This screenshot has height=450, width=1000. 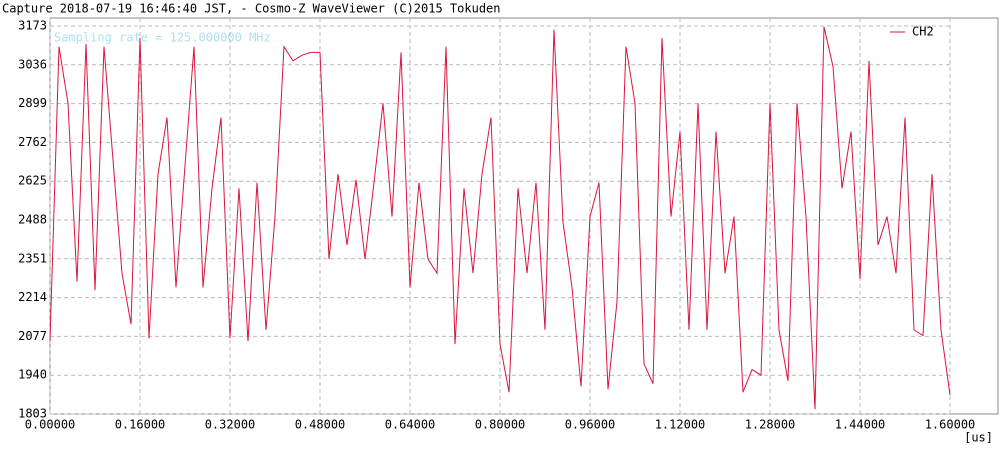 I want to click on x-tick-label: 0.16000, so click(x=140, y=425).